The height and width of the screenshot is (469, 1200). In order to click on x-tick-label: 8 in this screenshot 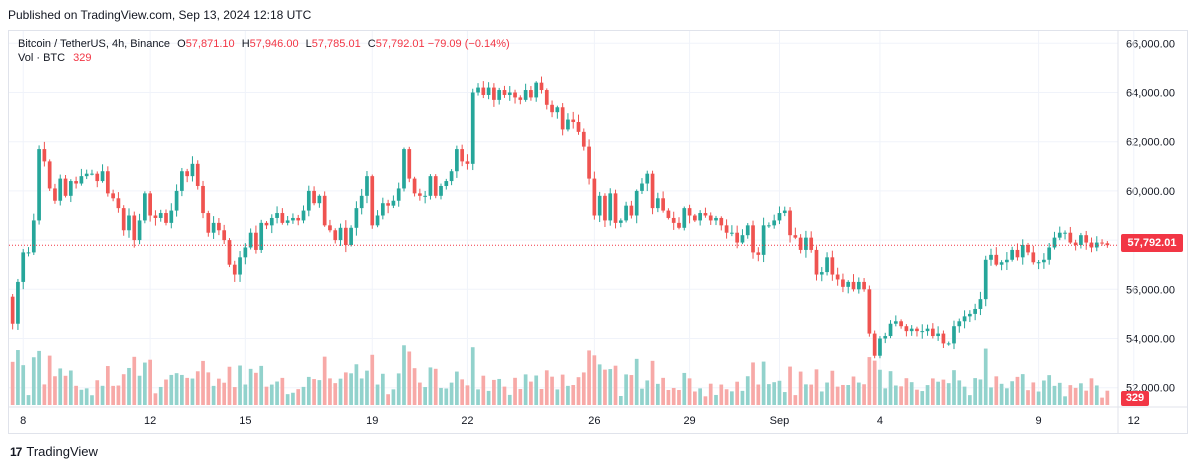, I will do `click(23, 421)`.